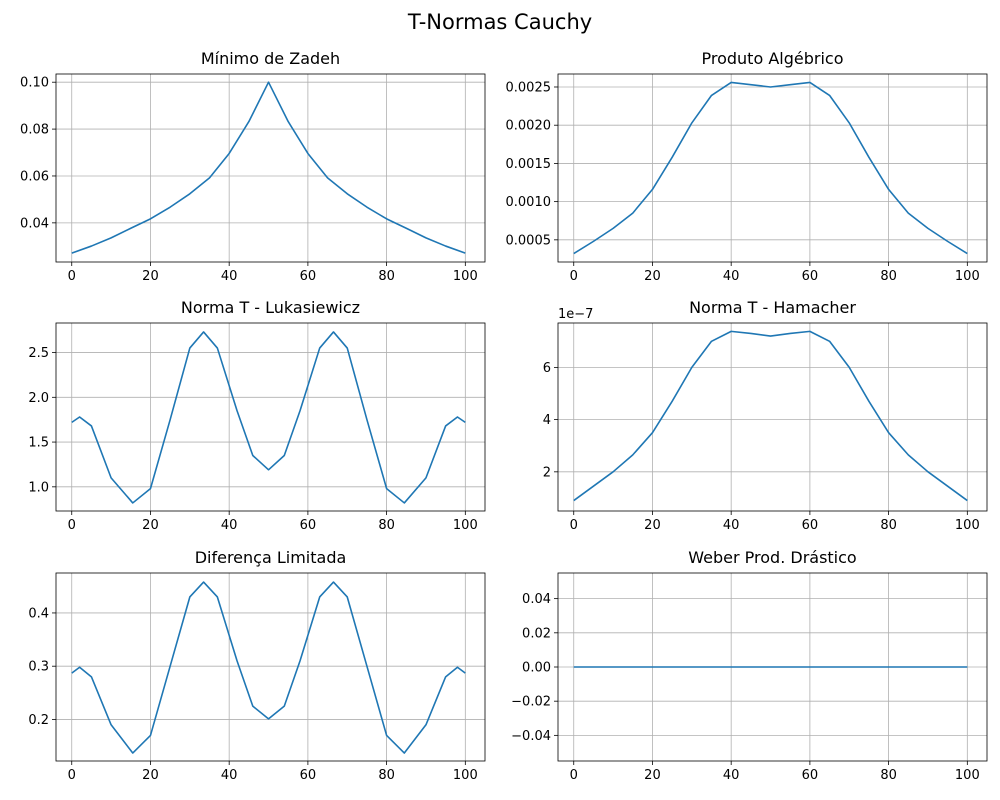 The image size is (1000, 800). What do you see at coordinates (38, 353) in the screenshot?
I see `y-tick-label: 2.5` at bounding box center [38, 353].